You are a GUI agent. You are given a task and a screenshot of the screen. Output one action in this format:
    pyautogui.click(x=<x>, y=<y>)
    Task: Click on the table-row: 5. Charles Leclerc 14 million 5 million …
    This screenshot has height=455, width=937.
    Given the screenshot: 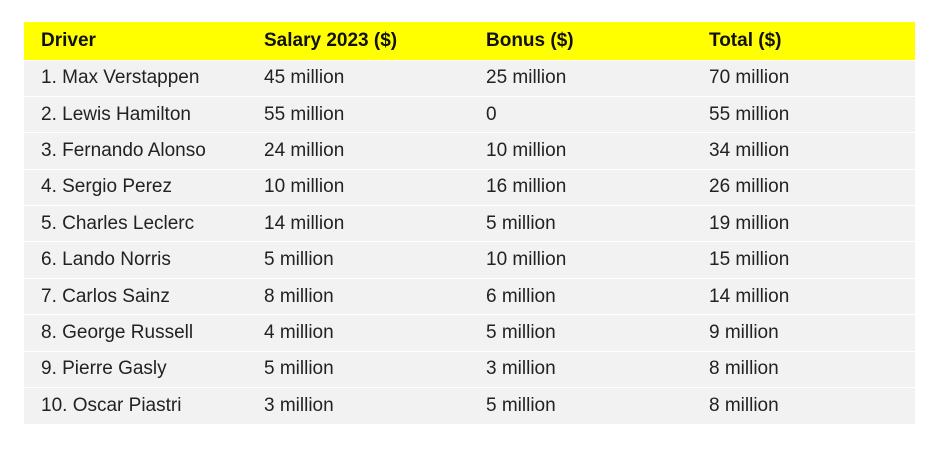 What is the action you would take?
    pyautogui.click(x=469, y=223)
    